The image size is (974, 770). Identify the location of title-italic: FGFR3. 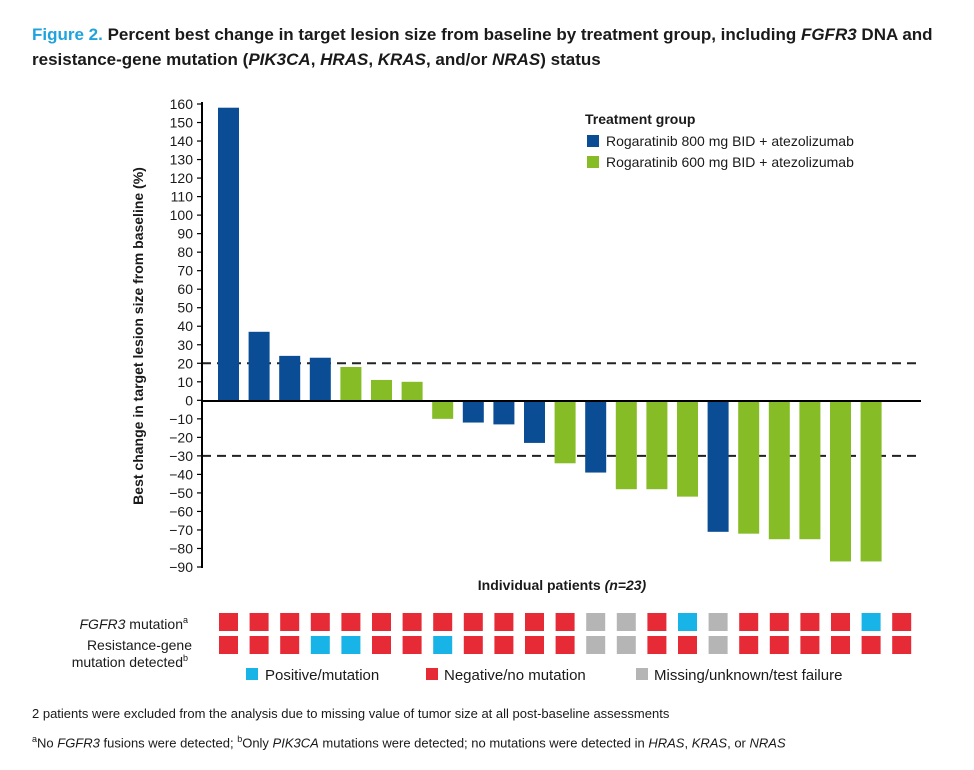
(828, 34).